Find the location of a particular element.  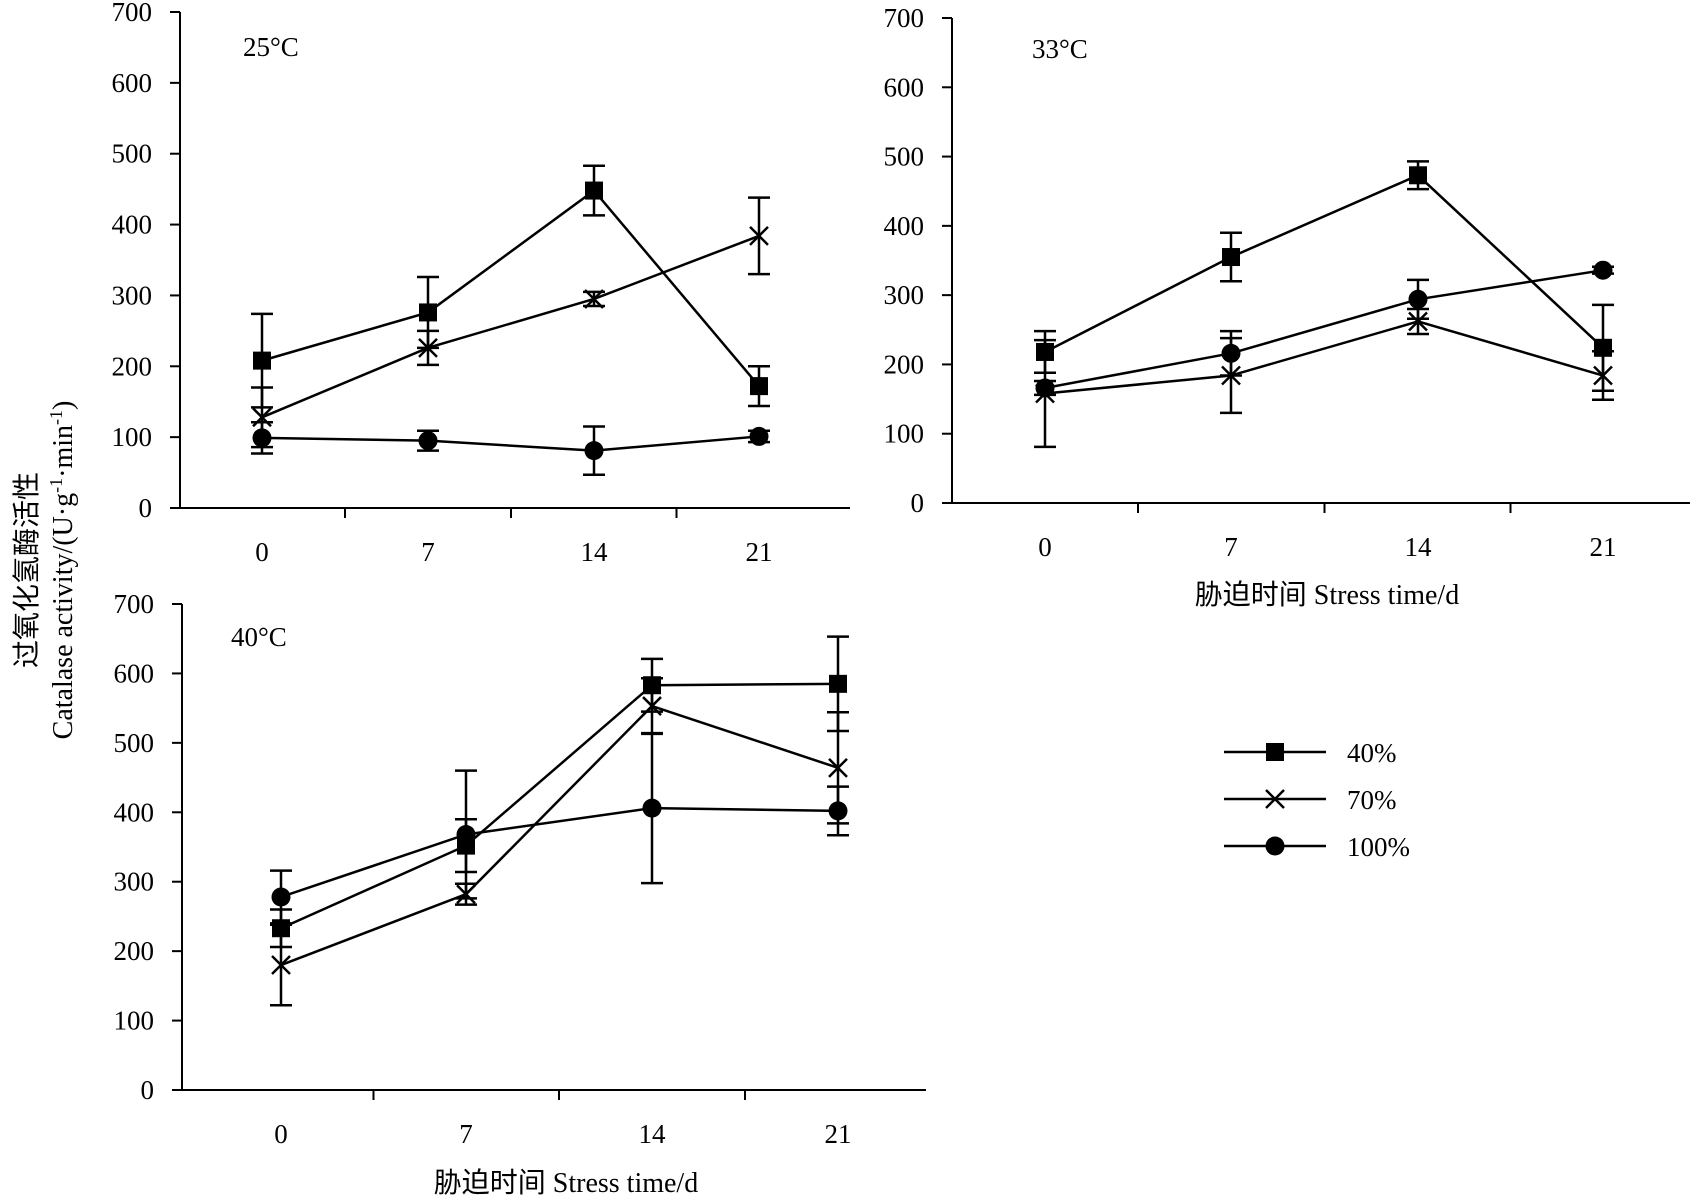

panel-title-25c: 25°C is located at coordinates (271, 47).